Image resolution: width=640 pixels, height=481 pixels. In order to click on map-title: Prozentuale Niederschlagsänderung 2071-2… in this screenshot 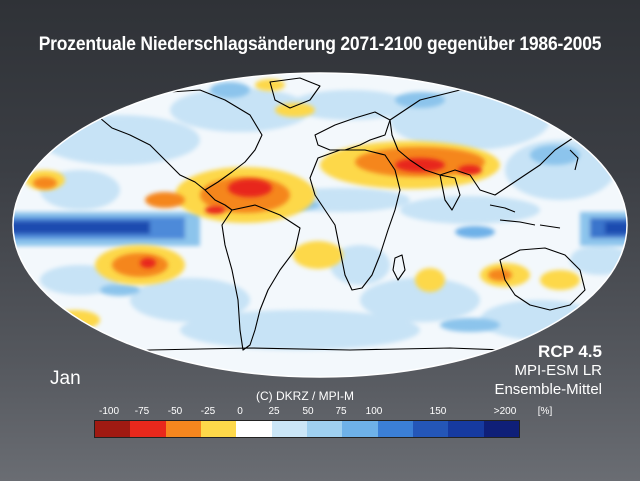, I will do `click(320, 44)`.